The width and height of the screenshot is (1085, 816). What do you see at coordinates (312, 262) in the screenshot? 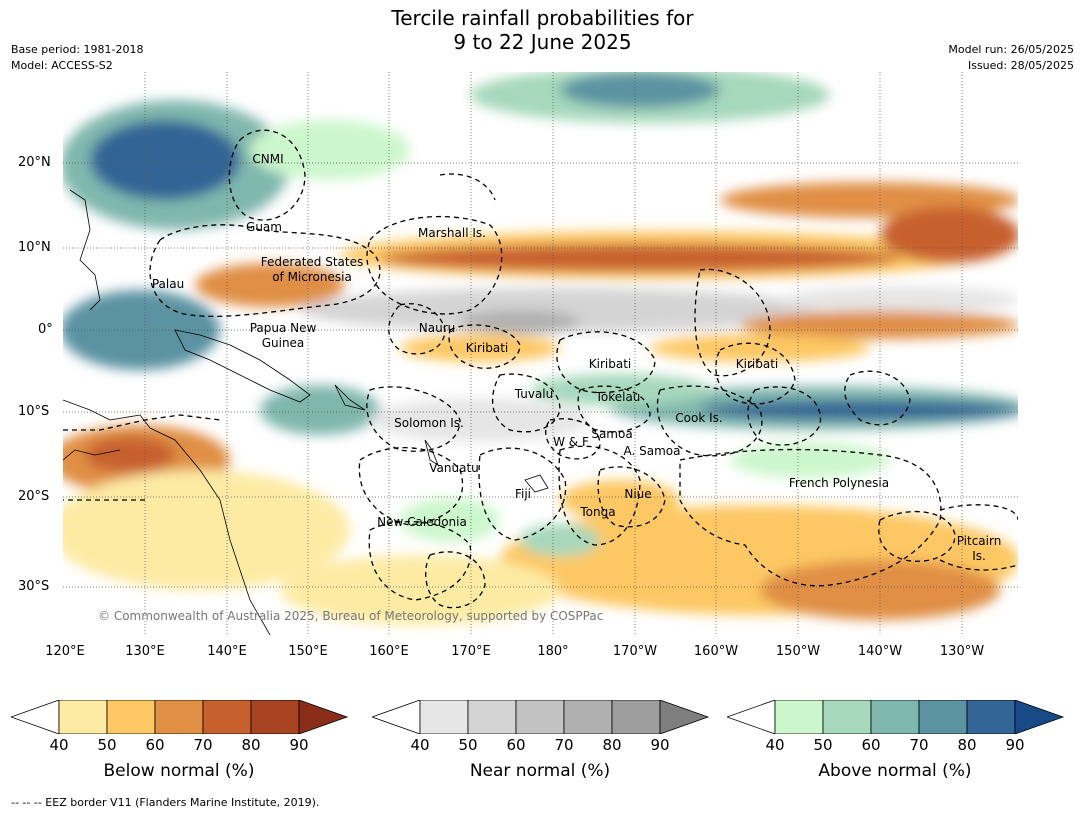
I see `region-fsm-line1: Federated States` at bounding box center [312, 262].